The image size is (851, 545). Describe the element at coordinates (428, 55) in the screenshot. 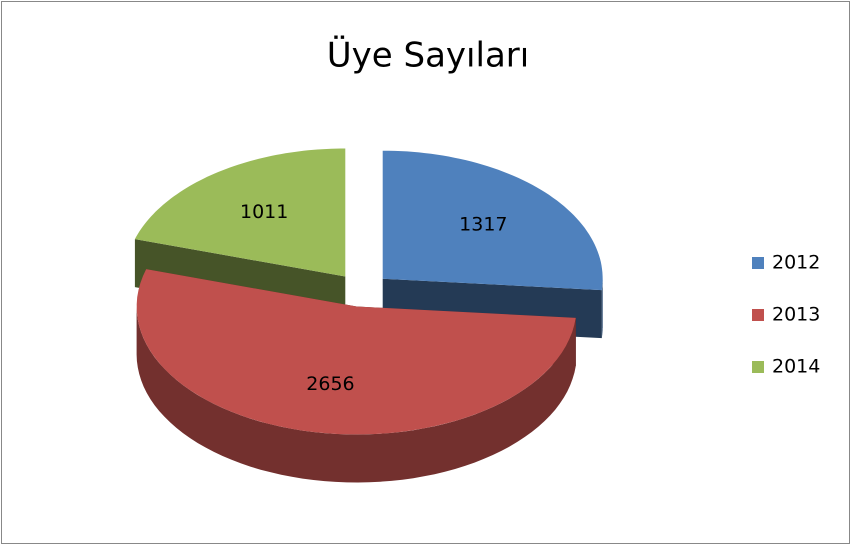

I see `chart-title: Üye Sayıları` at that location.